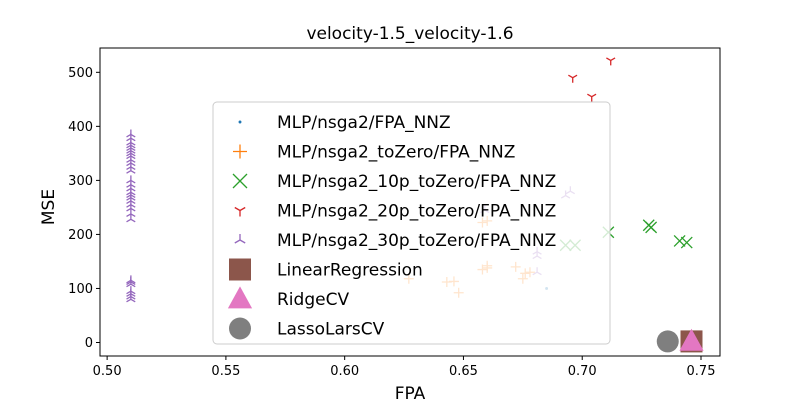  I want to click on legend-marker-dot, so click(240, 122).